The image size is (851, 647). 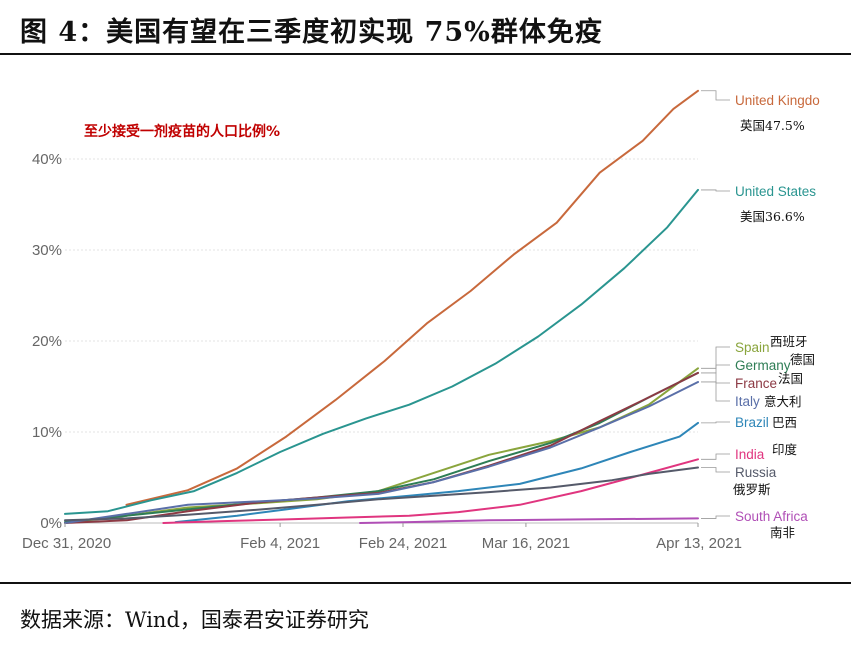 I want to click on title-rule, so click(x=425, y=54).